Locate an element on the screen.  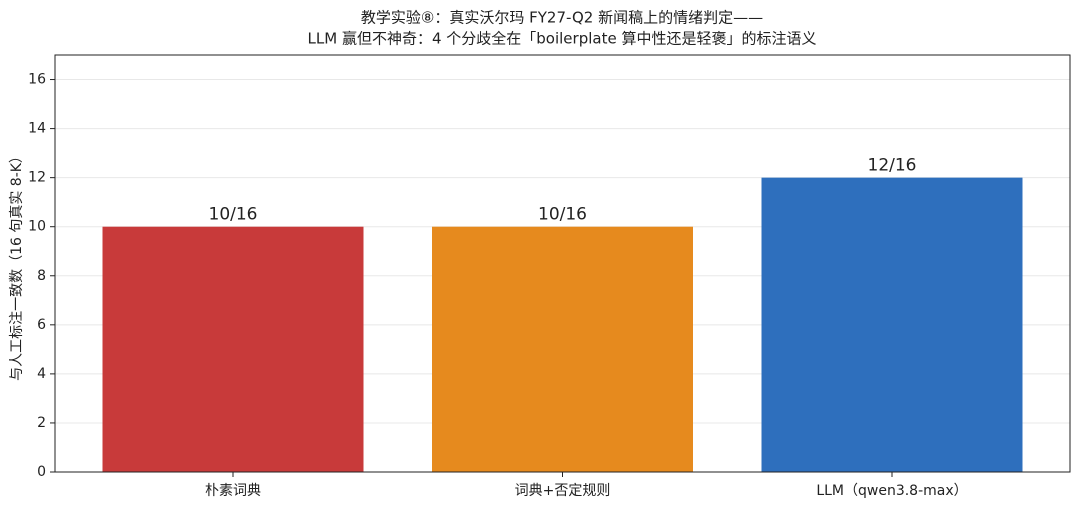
y-axis-label: 与人工标注一致数（16 句真实 8-K） is located at coordinates (17, 265).